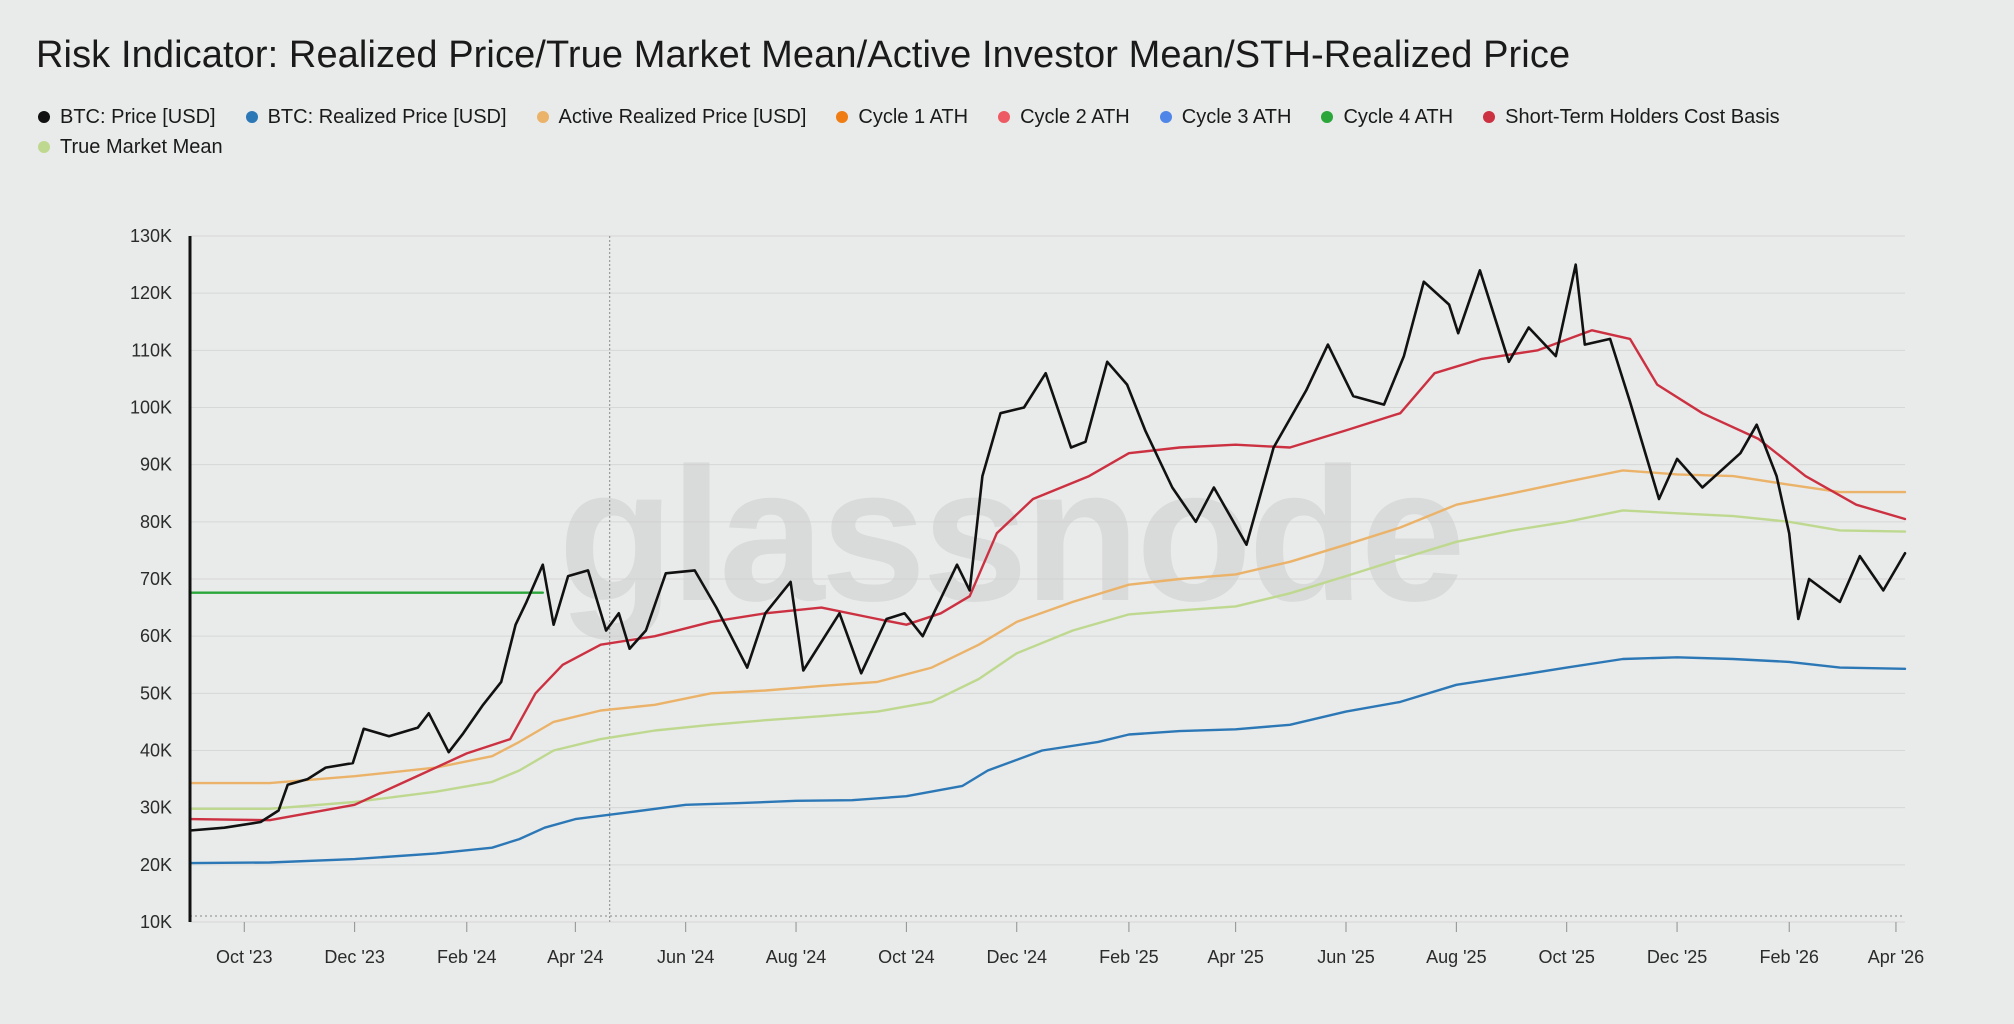  I want to click on legend-label: Short-Term Holders Cost Basis, so click(1642, 117).